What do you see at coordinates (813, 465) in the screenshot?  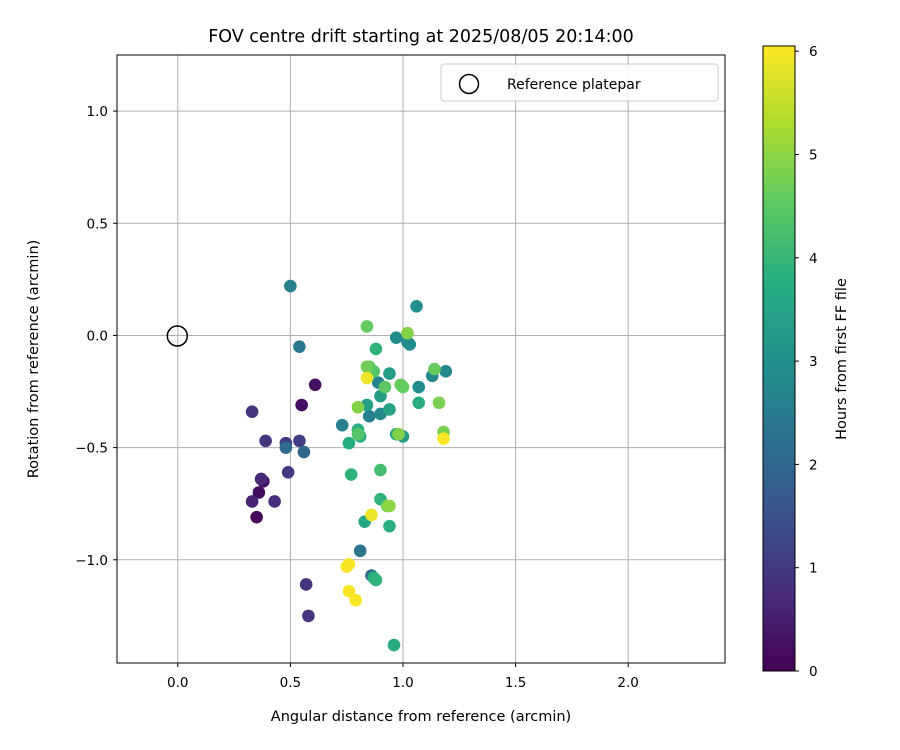 I see `colorbar-tick-label: 2` at bounding box center [813, 465].